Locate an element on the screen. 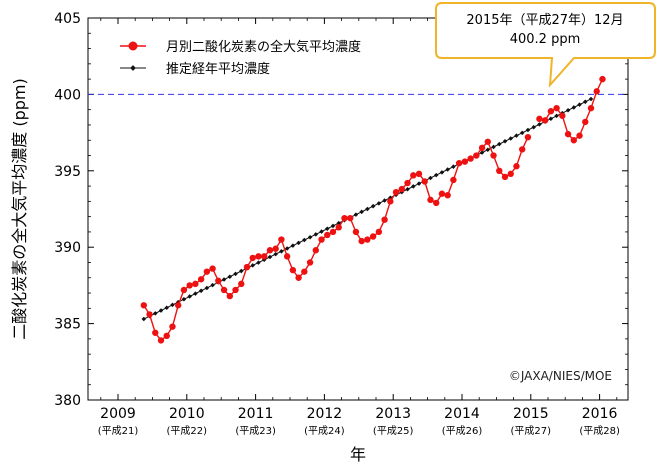  x-tick-label-2013: 2013 is located at coordinates (393, 414).